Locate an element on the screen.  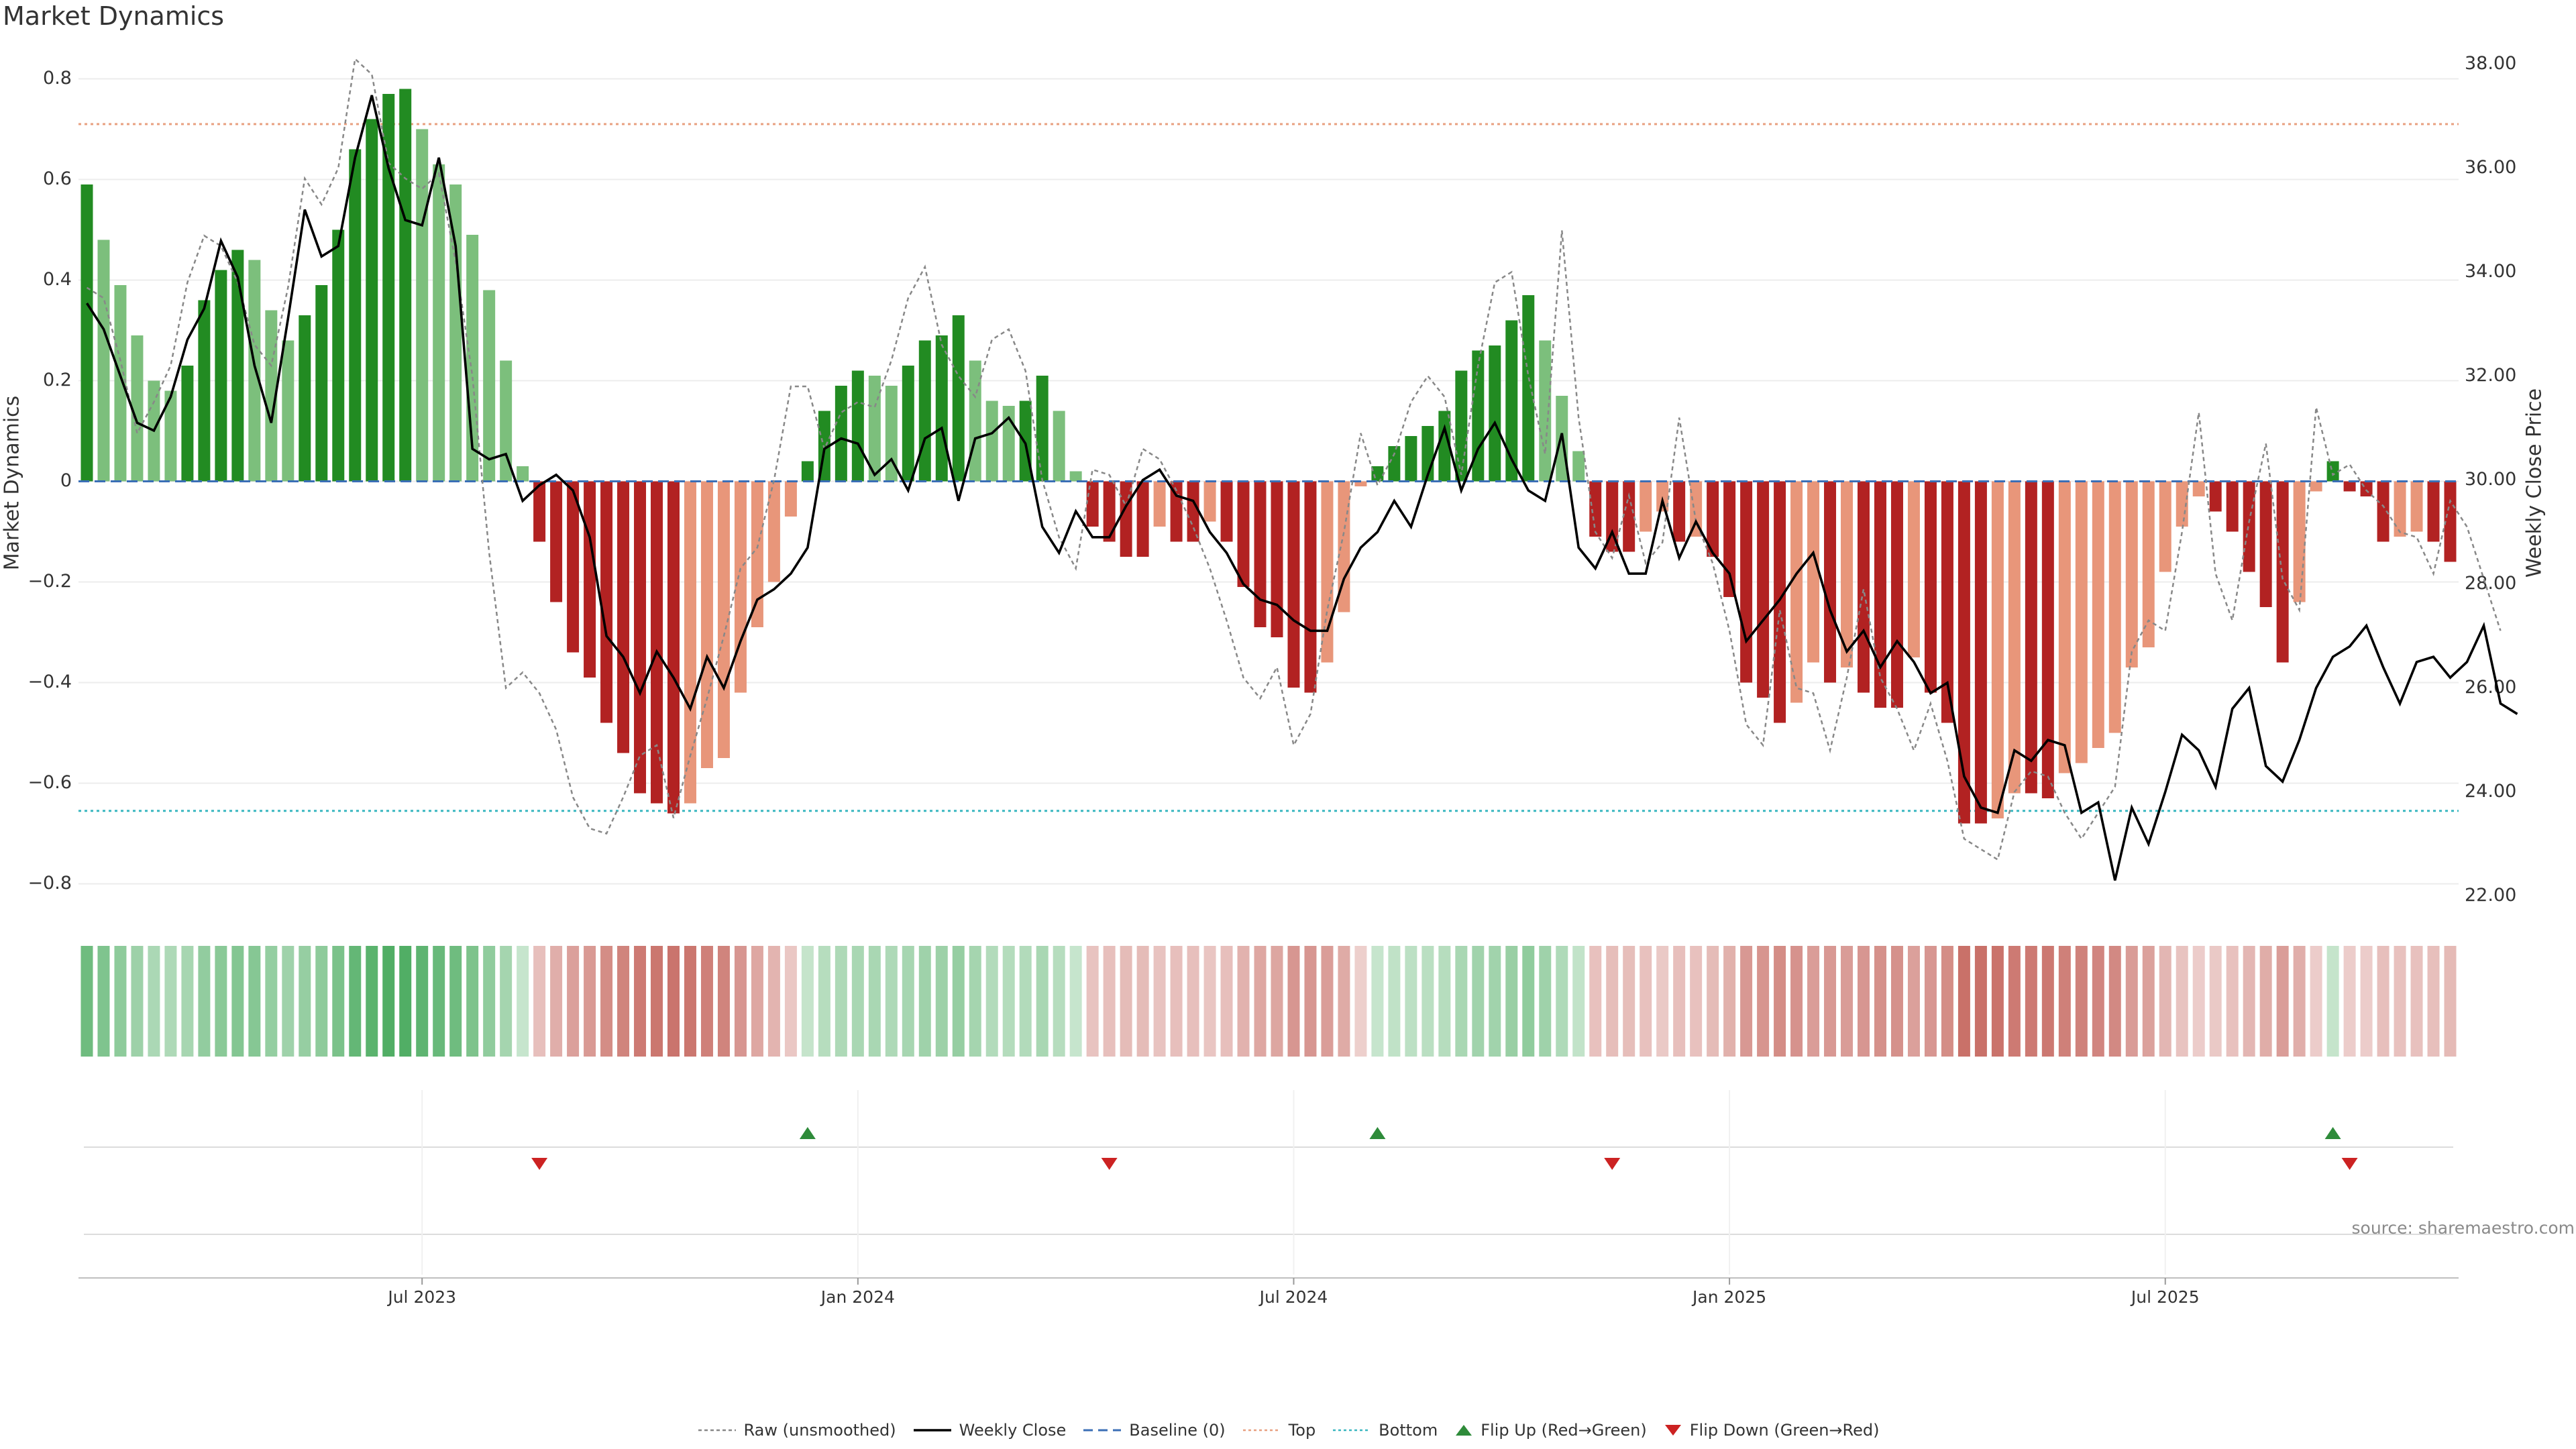
y-right-tick-label: 24.00 is located at coordinates (2490, 791).